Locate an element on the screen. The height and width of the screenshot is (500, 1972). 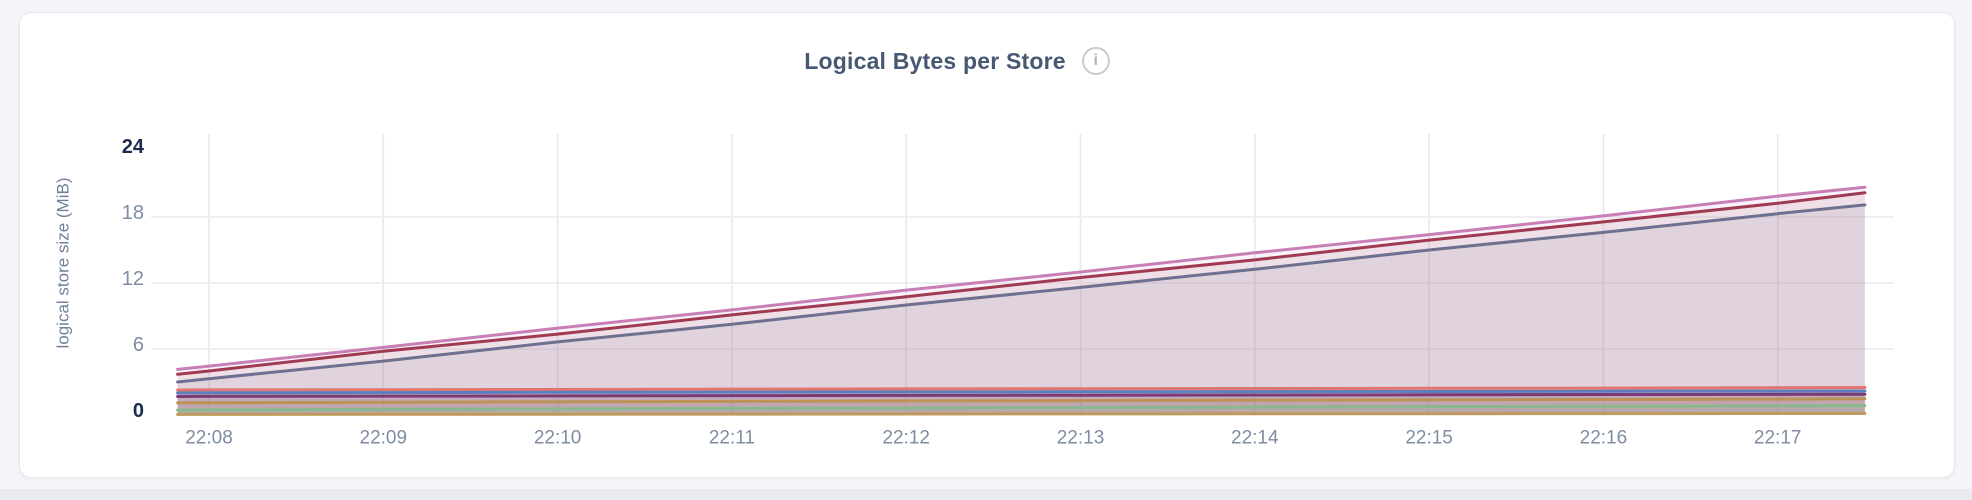
y-axis-label: logical store size (MiB) is located at coordinates (63, 263).